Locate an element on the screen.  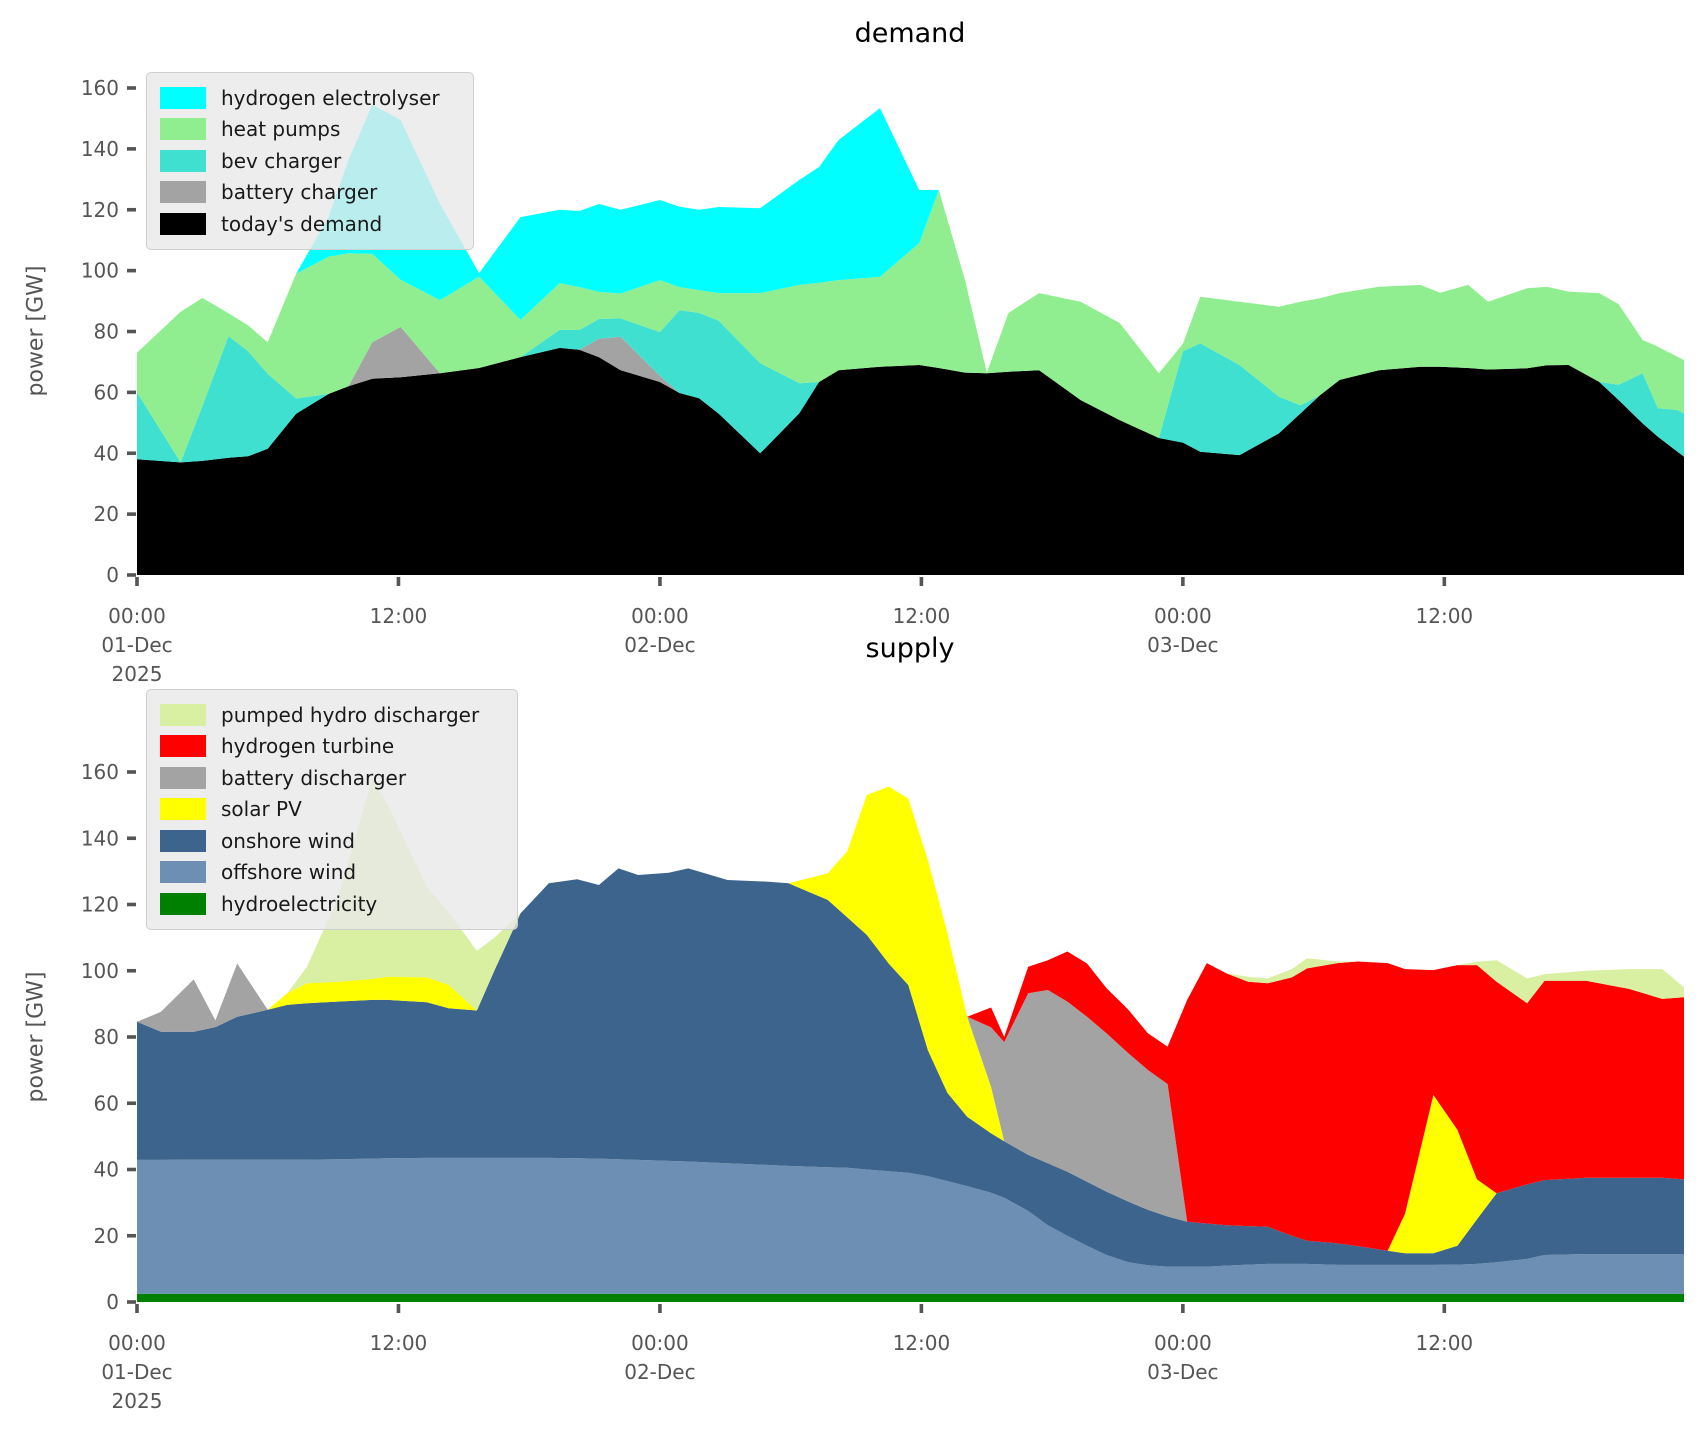
demand-xtick-label: 02-Dec is located at coordinates (659, 645).